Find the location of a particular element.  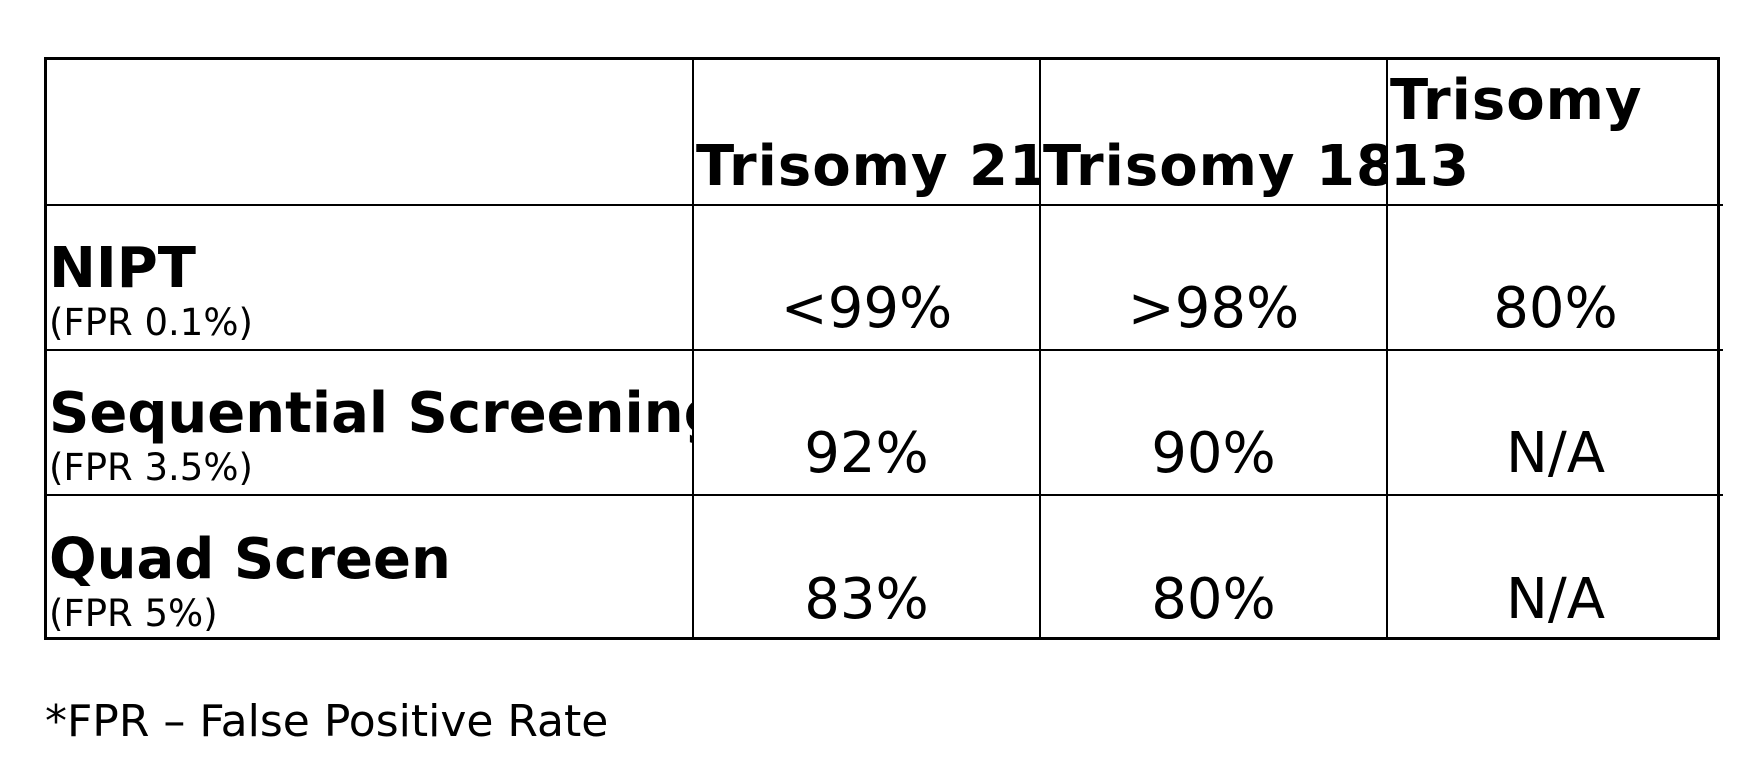

value-cell: 83% is located at coordinates (866, 567).